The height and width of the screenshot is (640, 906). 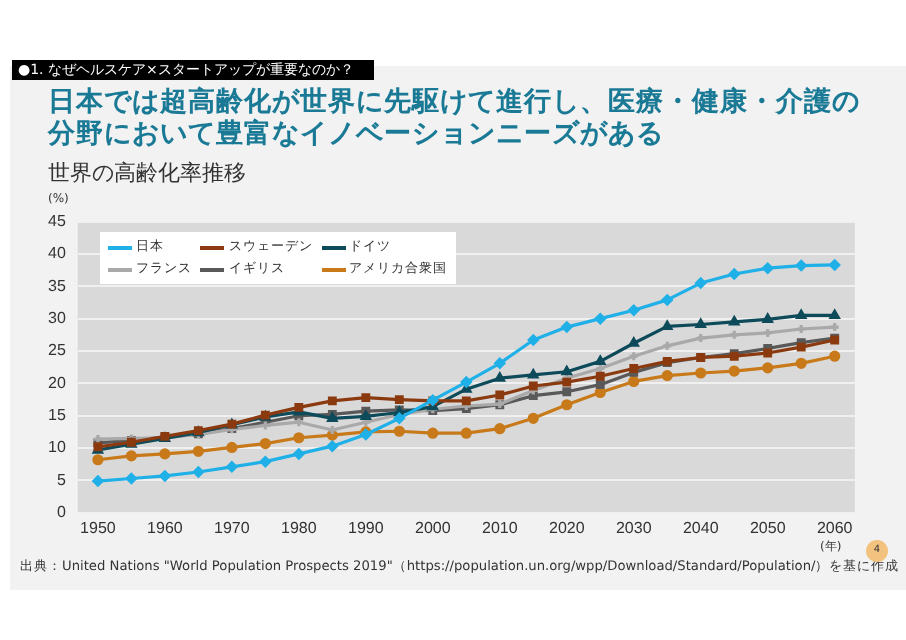 What do you see at coordinates (433, 527) in the screenshot?
I see `x-tick-label: 2000` at bounding box center [433, 527].